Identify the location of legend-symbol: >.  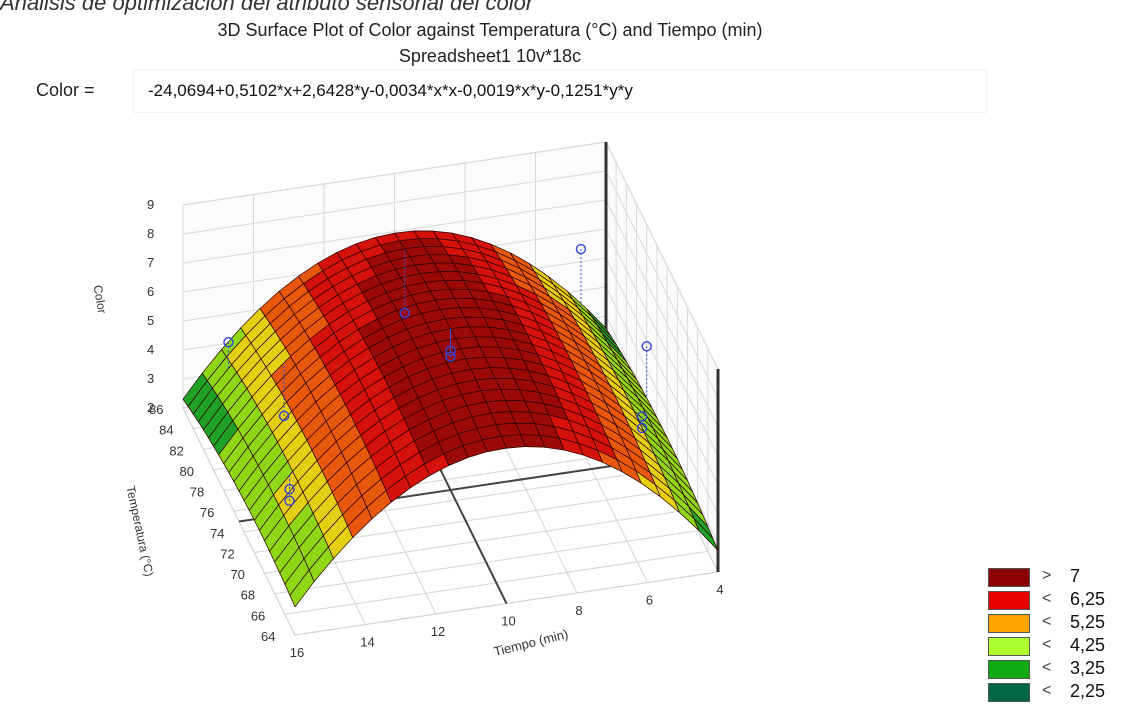
(1047, 575).